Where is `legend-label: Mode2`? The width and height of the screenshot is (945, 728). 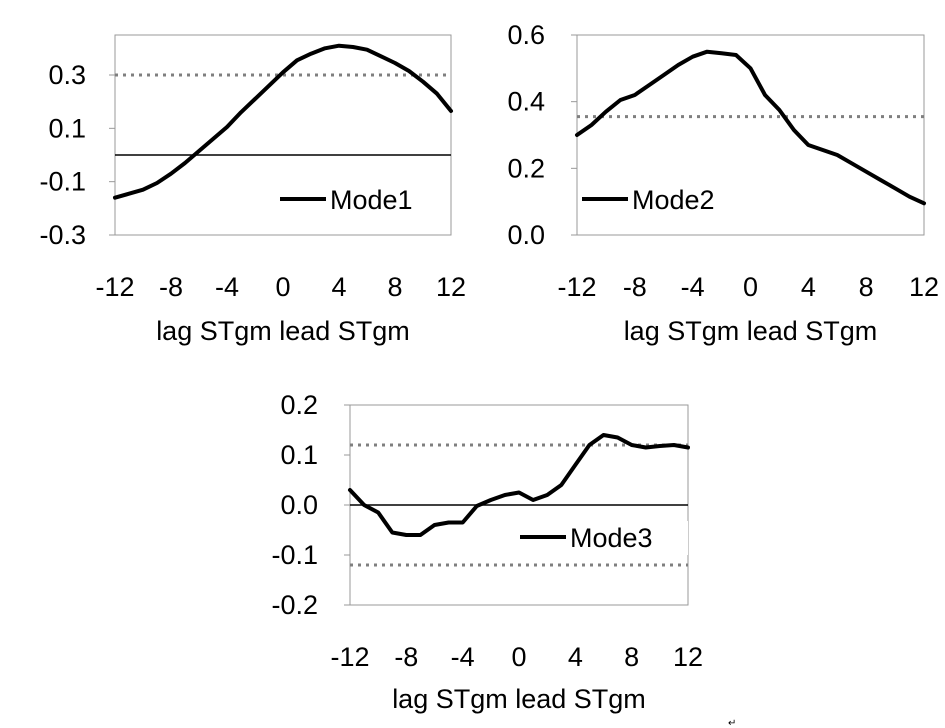
legend-label: Mode2 is located at coordinates (673, 200).